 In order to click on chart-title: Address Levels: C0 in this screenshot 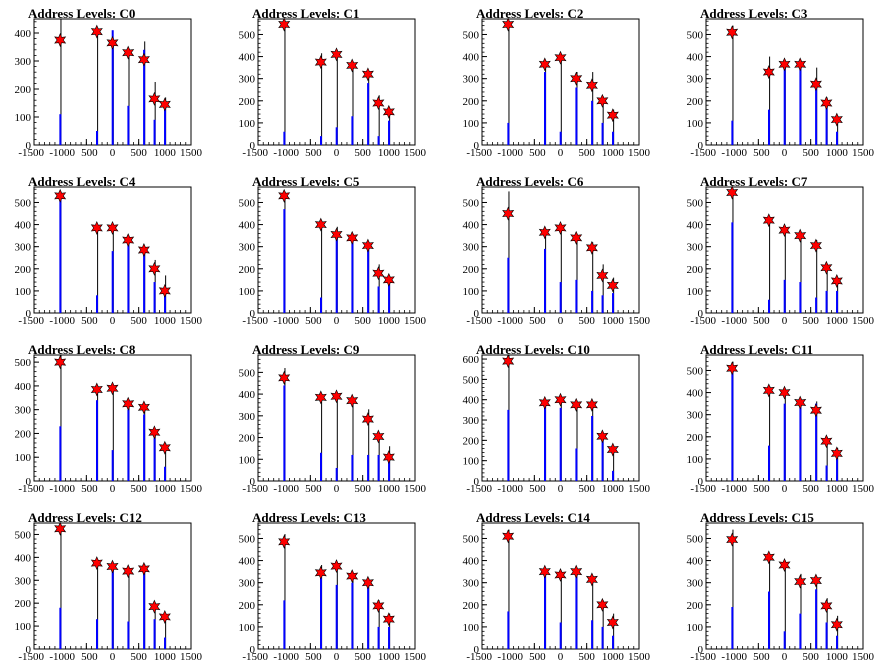, I will do `click(82, 13)`.